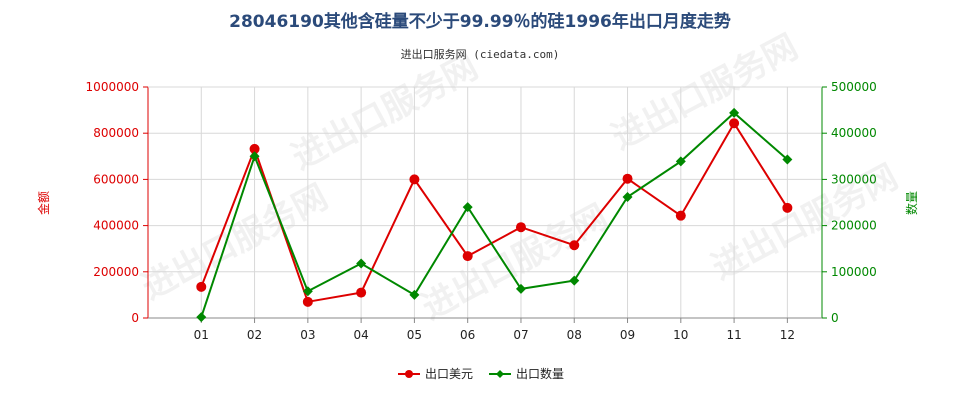  Describe the element at coordinates (680, 335) in the screenshot. I see `x-tick-label: 10` at that location.